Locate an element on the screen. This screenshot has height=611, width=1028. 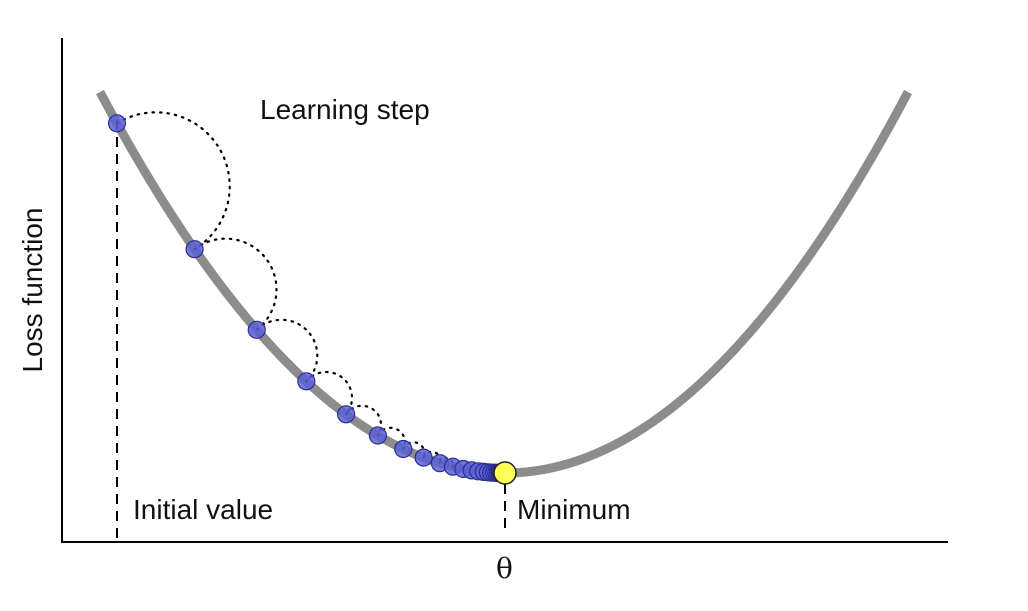
learning-step-label: Learning step is located at coordinates (345, 109).